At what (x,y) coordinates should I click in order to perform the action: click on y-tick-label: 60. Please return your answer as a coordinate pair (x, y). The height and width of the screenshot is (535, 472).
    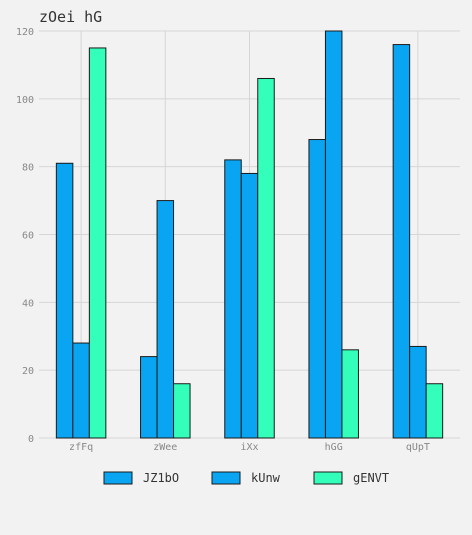
    Looking at the image, I should click on (28, 236).